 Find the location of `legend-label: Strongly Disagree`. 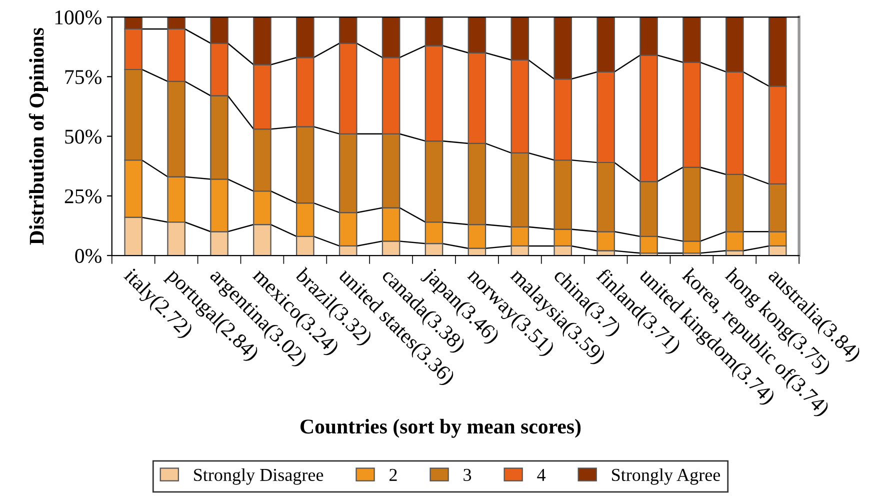

legend-label: Strongly Disagree is located at coordinates (259, 476).